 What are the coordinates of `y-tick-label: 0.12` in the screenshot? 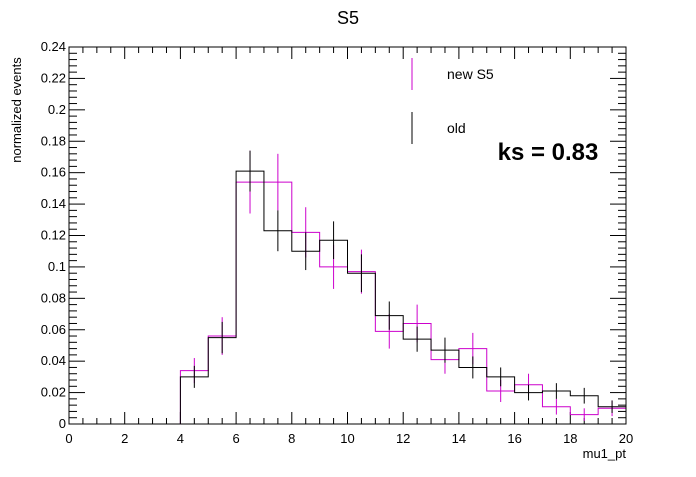 It's located at (53, 235).